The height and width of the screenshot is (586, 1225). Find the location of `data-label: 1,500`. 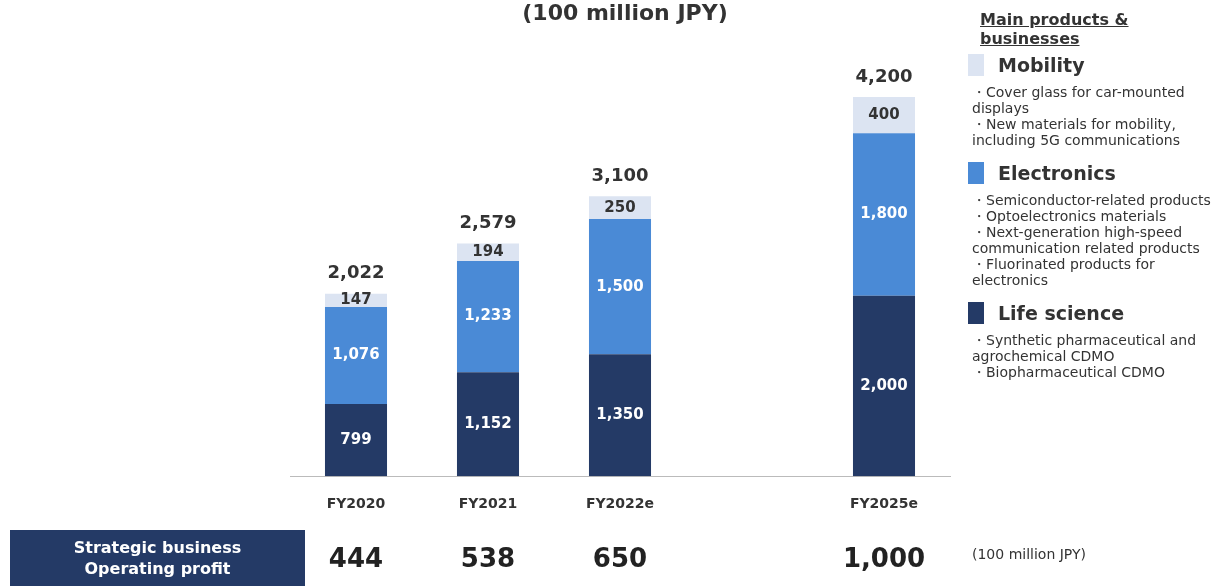

data-label: 1,500 is located at coordinates (620, 285).